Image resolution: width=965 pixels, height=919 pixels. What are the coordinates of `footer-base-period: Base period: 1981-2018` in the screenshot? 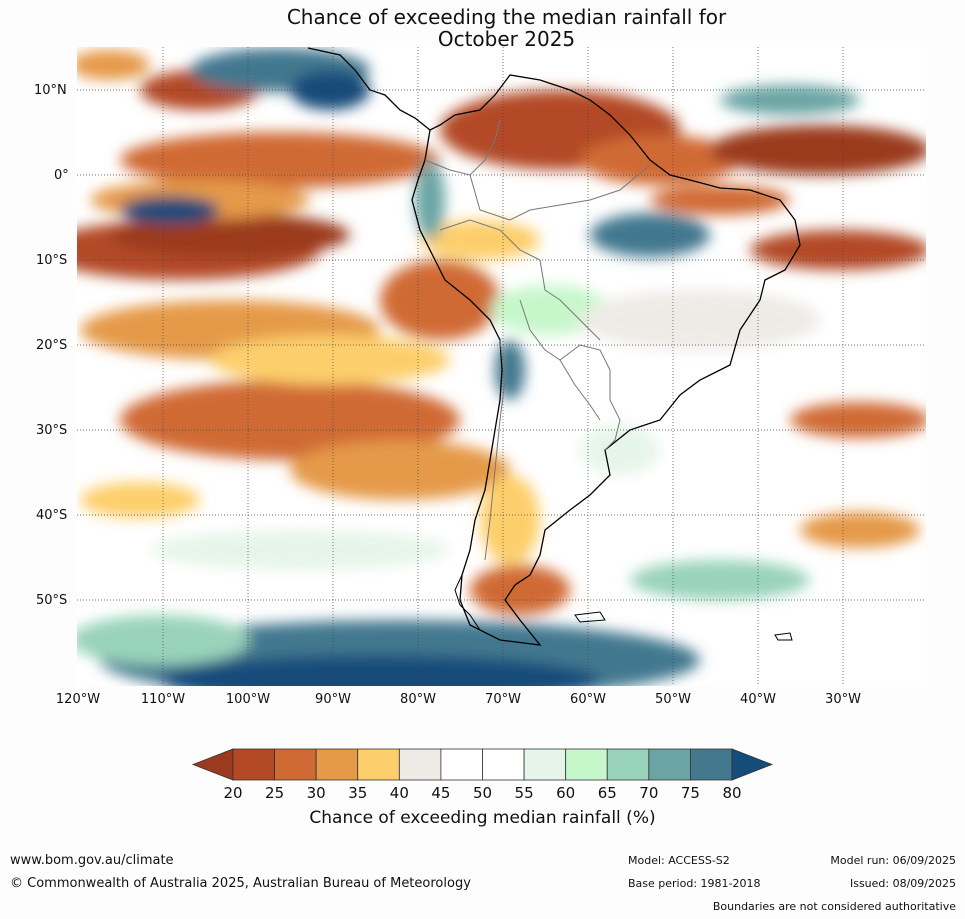 It's located at (694, 883).